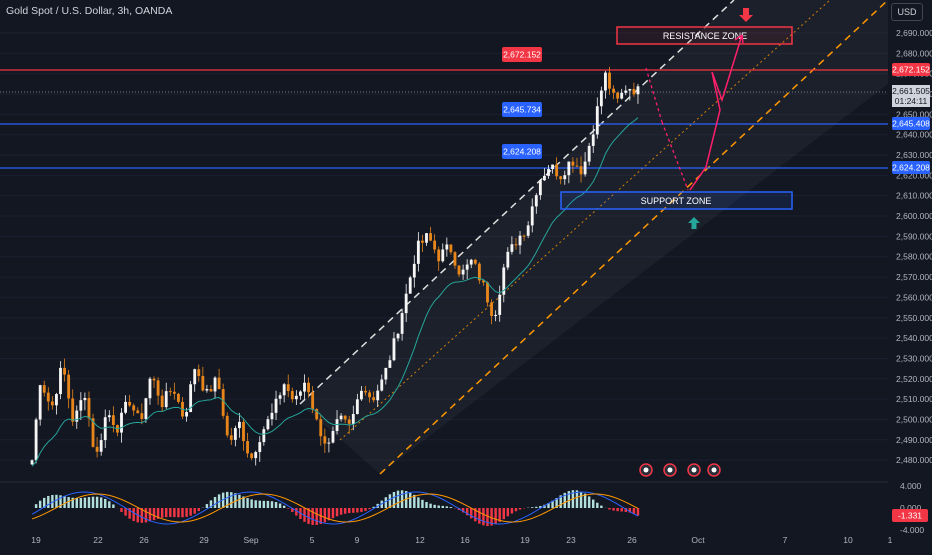 The image size is (932, 555). I want to click on time-tick-label: 22, so click(98, 540).